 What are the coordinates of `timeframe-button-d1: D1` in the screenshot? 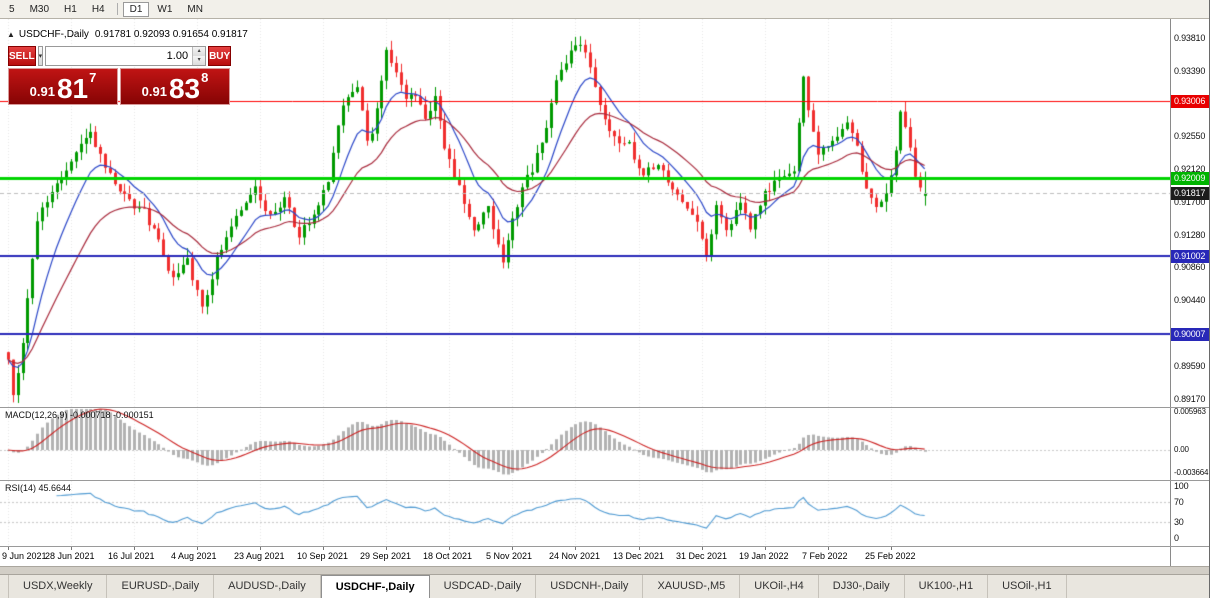 It's located at (136, 9).